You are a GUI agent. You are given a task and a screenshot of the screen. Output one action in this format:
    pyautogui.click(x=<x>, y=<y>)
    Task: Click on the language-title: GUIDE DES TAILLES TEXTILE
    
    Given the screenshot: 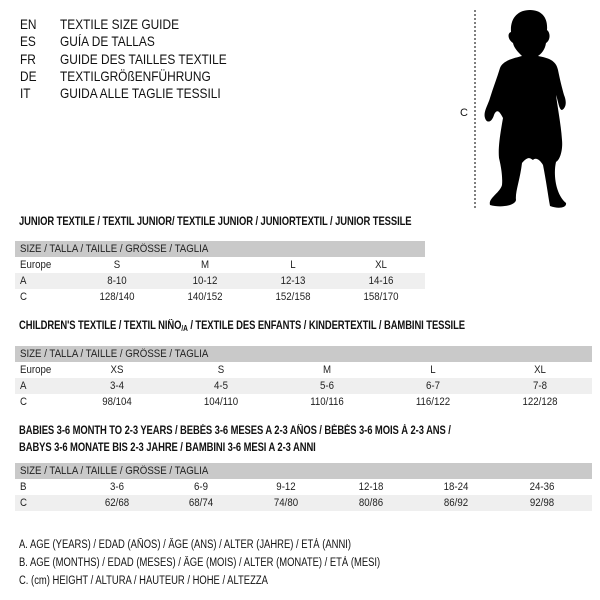 What is the action you would take?
    pyautogui.click(x=143, y=58)
    